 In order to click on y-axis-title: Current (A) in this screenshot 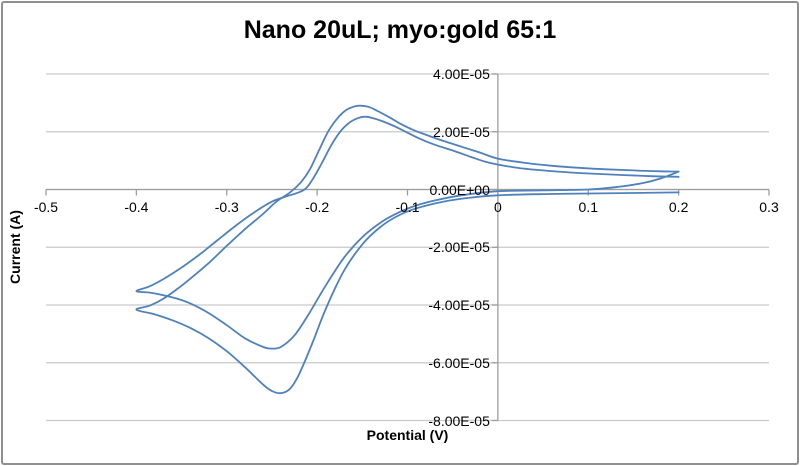, I will do `click(15, 247)`.